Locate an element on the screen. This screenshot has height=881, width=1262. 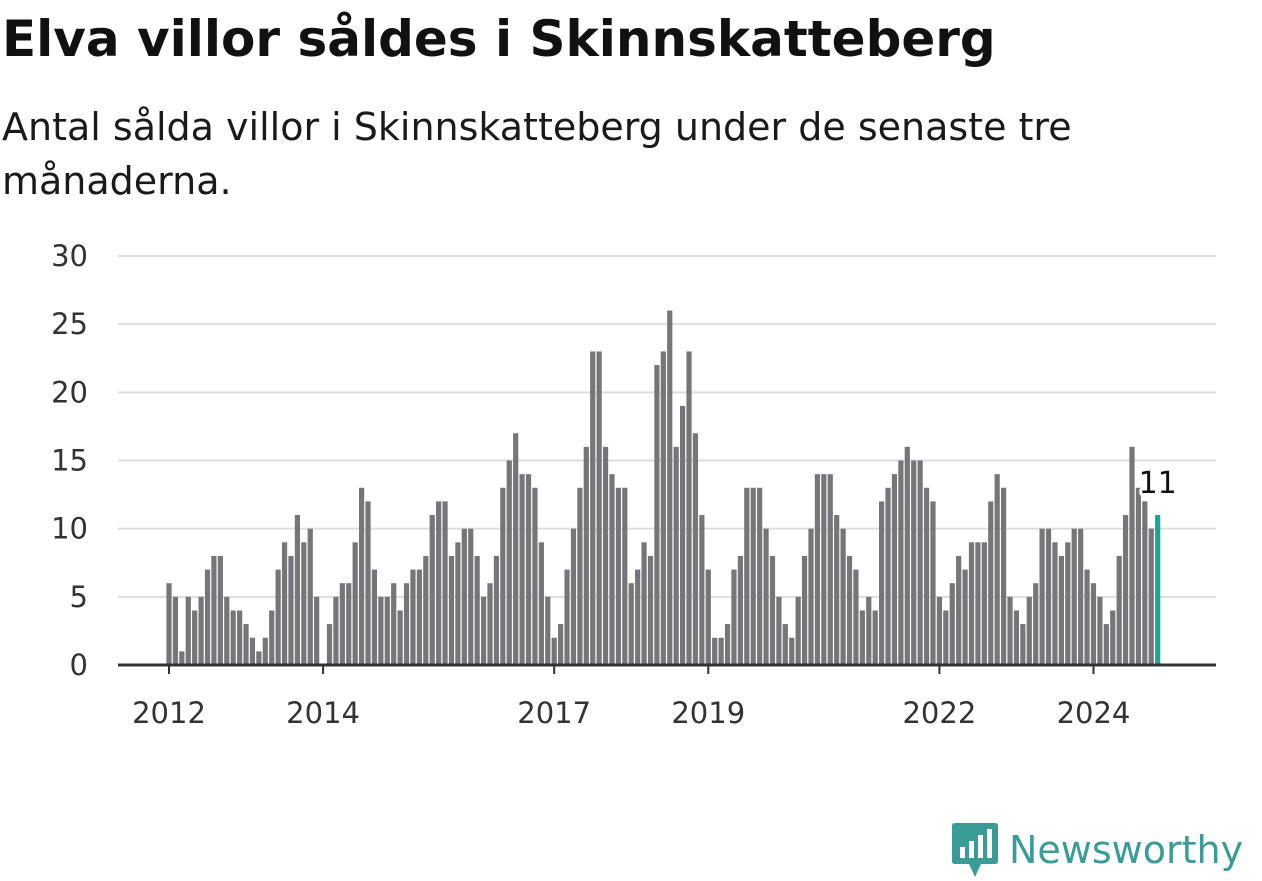
x-tick-label: 2012 is located at coordinates (169, 713).